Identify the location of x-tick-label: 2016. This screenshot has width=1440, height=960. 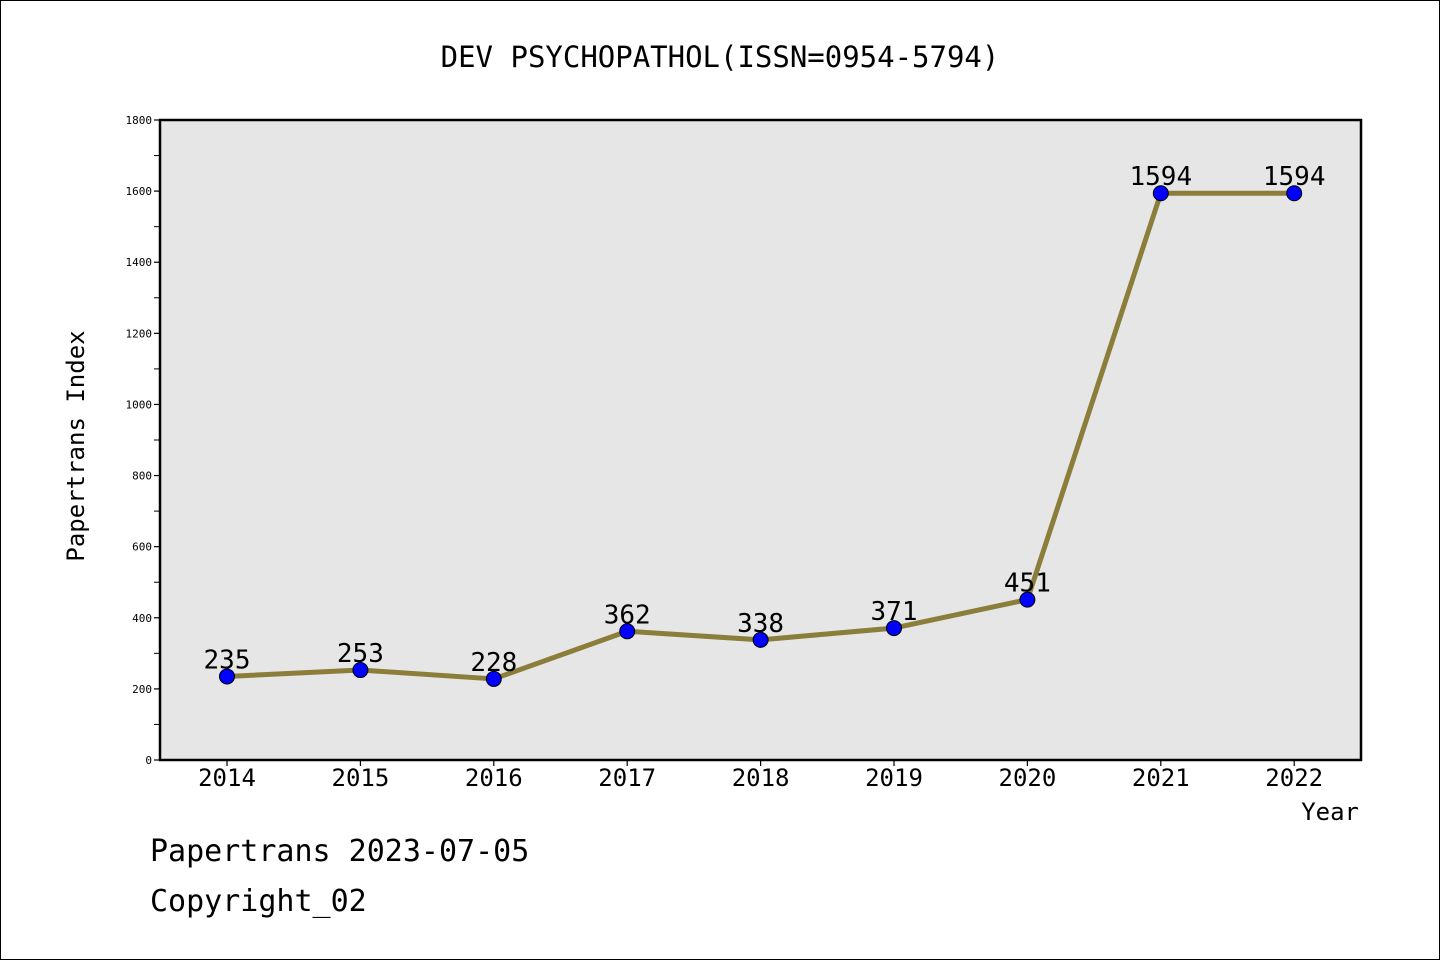
(494, 778).